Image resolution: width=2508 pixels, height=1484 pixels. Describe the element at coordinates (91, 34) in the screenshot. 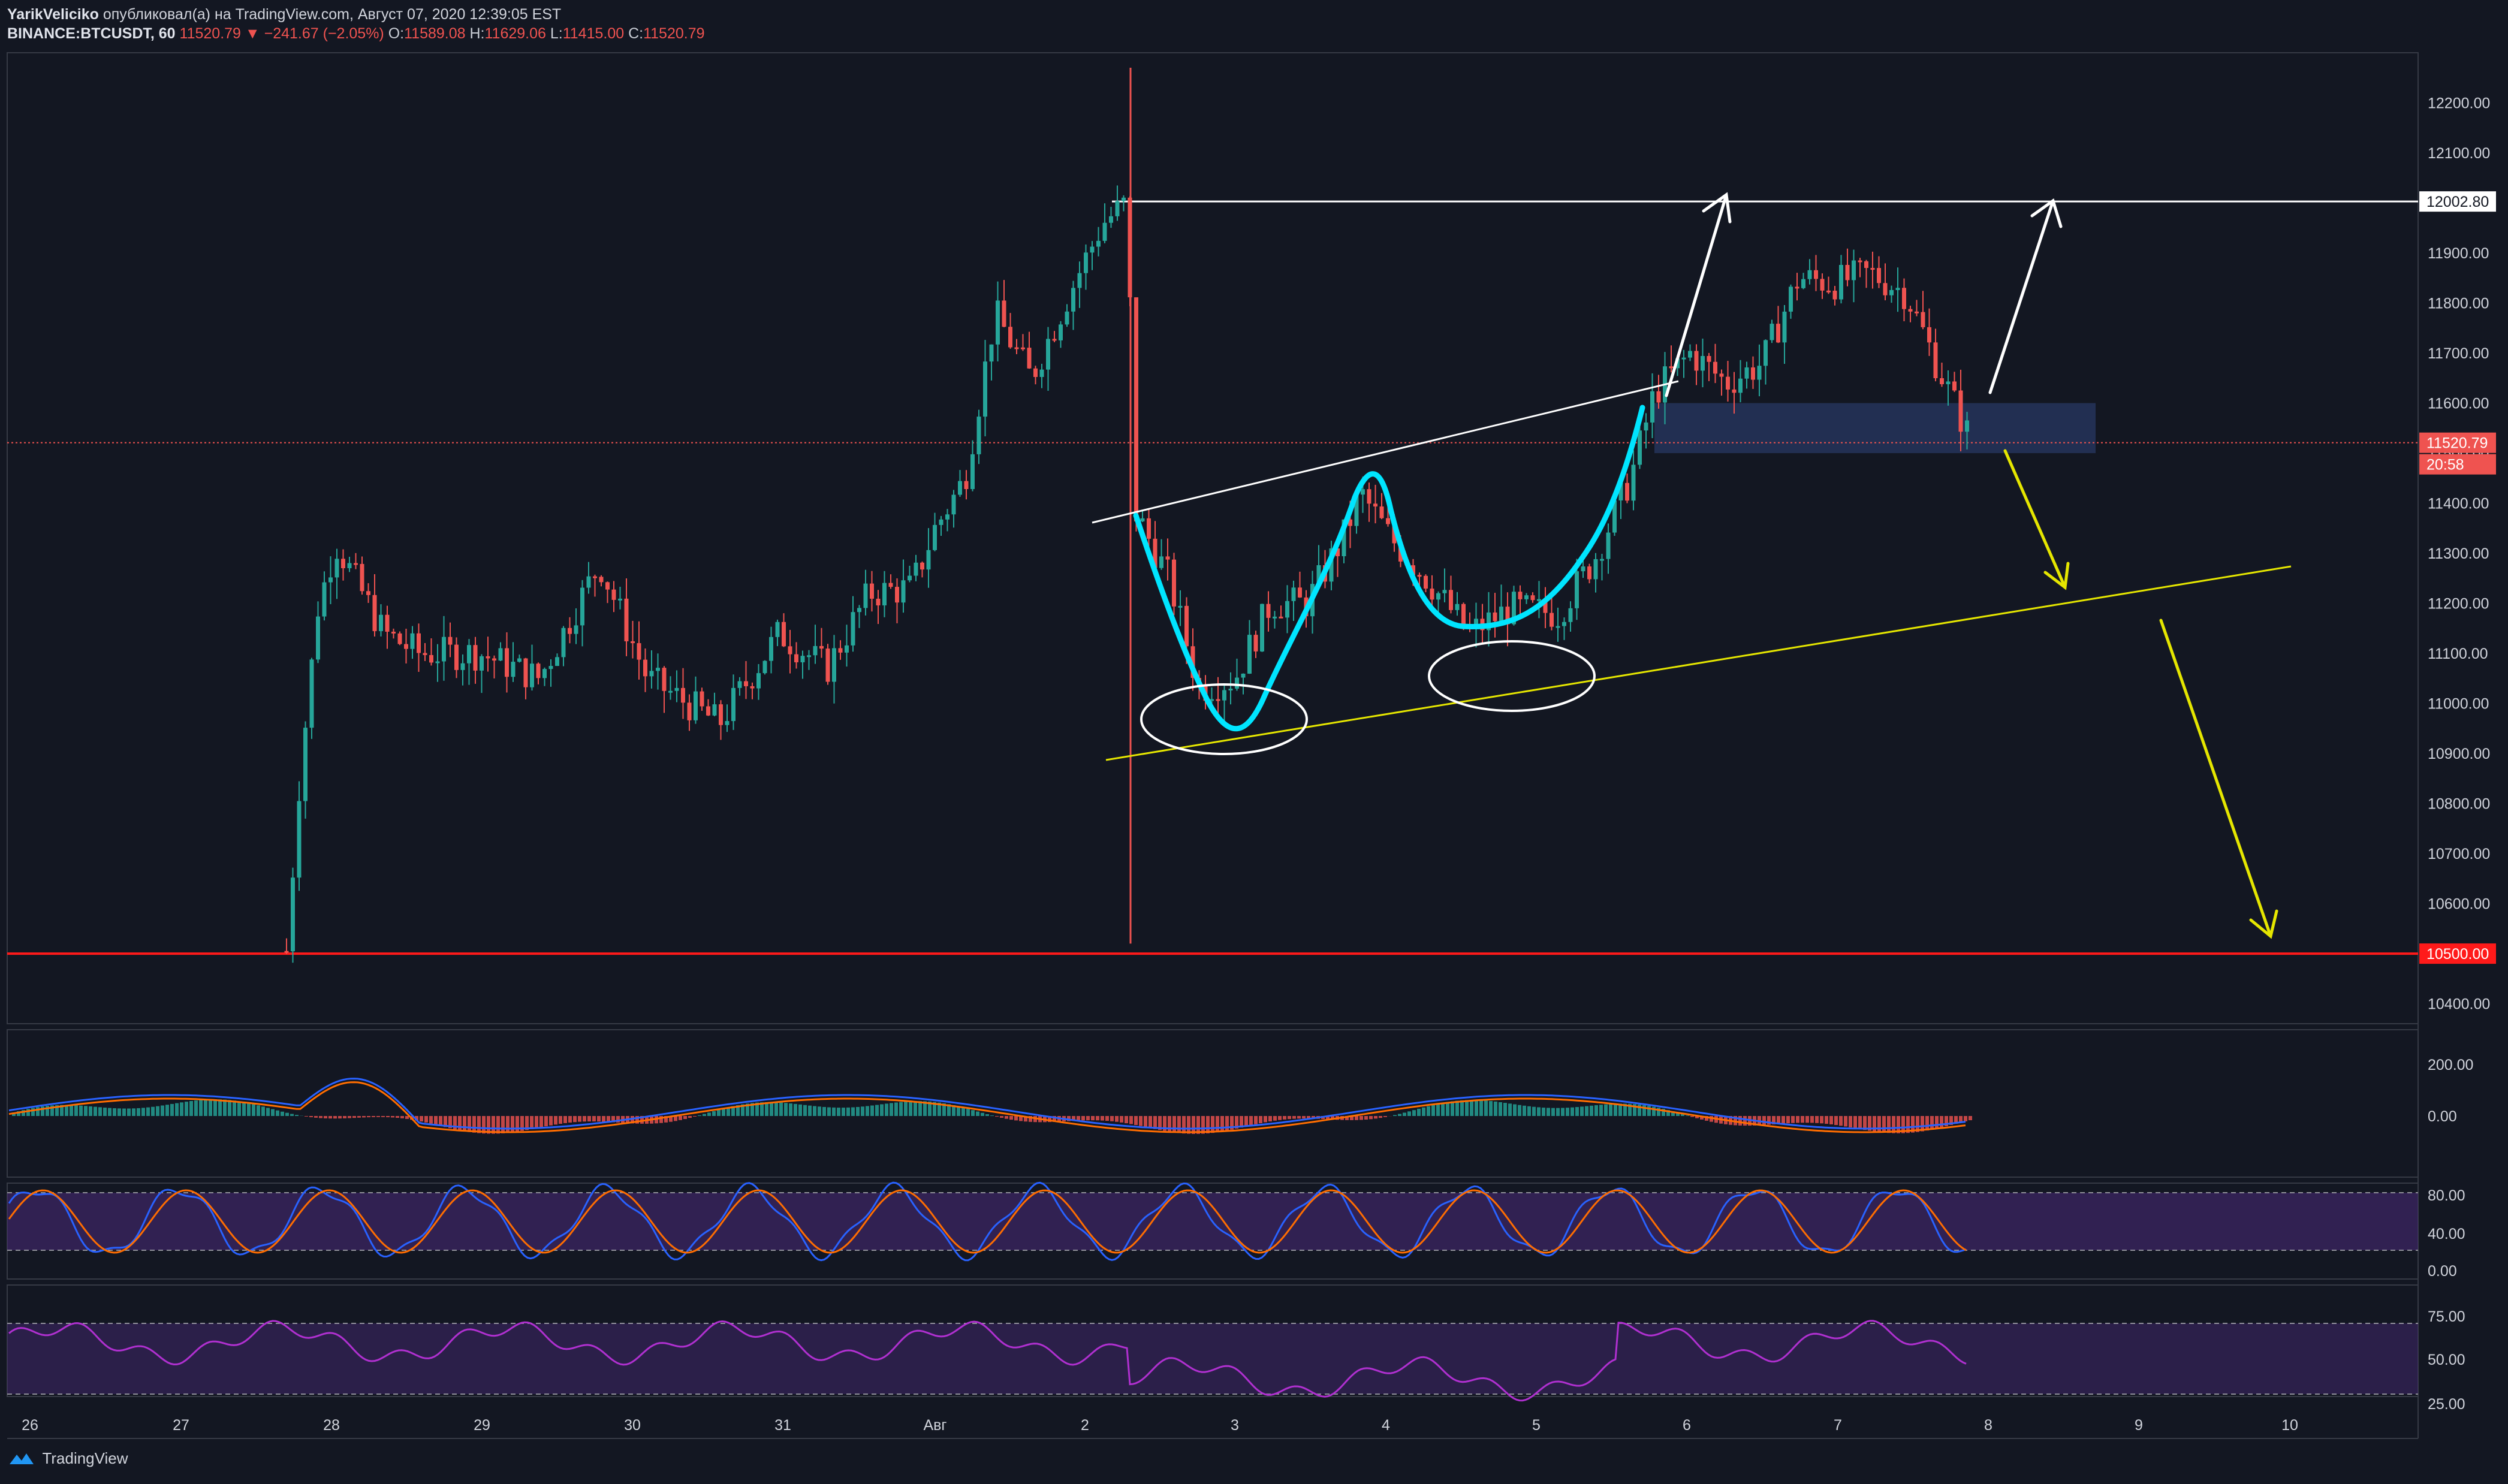

I see `symbol-name: BINANCE:BTCUSDT, 60` at that location.